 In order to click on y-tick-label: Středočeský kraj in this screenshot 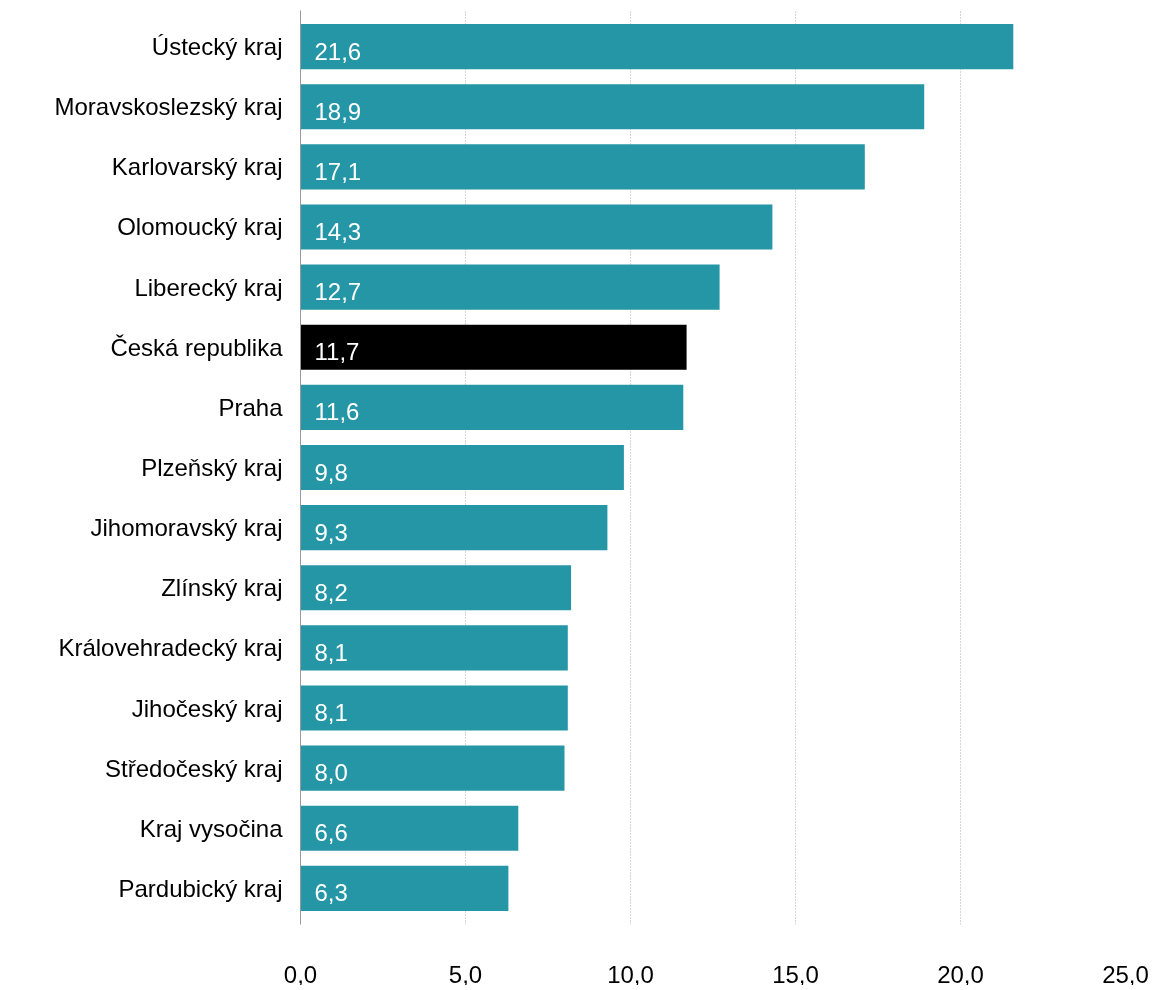, I will do `click(194, 768)`.